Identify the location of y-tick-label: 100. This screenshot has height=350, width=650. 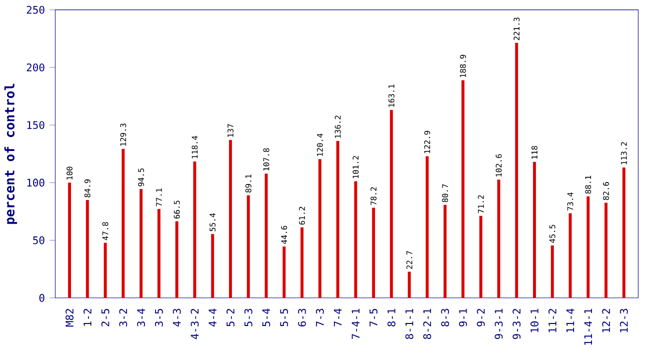
(35, 182).